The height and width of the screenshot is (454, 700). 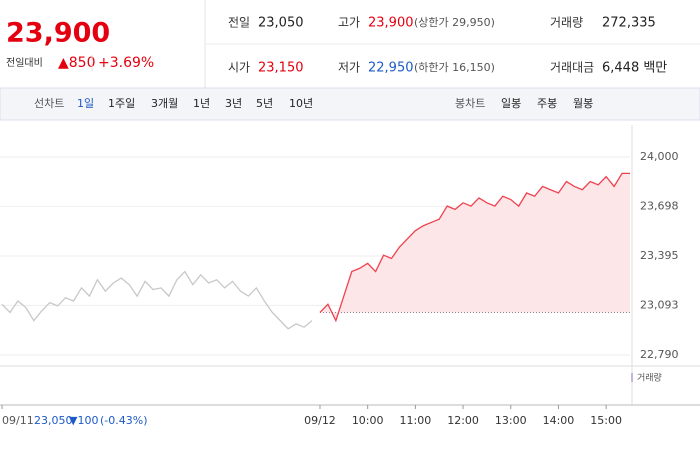 I want to click on tab: 주봉, so click(x=547, y=103).